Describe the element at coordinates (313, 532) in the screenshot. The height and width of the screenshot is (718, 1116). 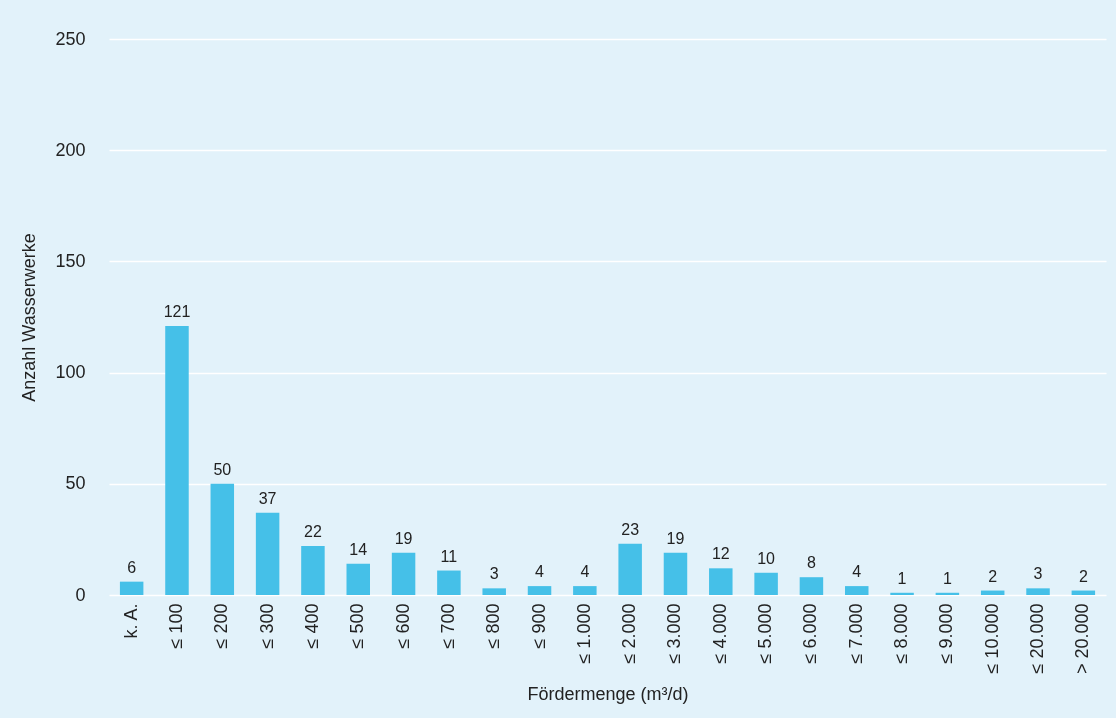
I see `data-label: 22` at that location.